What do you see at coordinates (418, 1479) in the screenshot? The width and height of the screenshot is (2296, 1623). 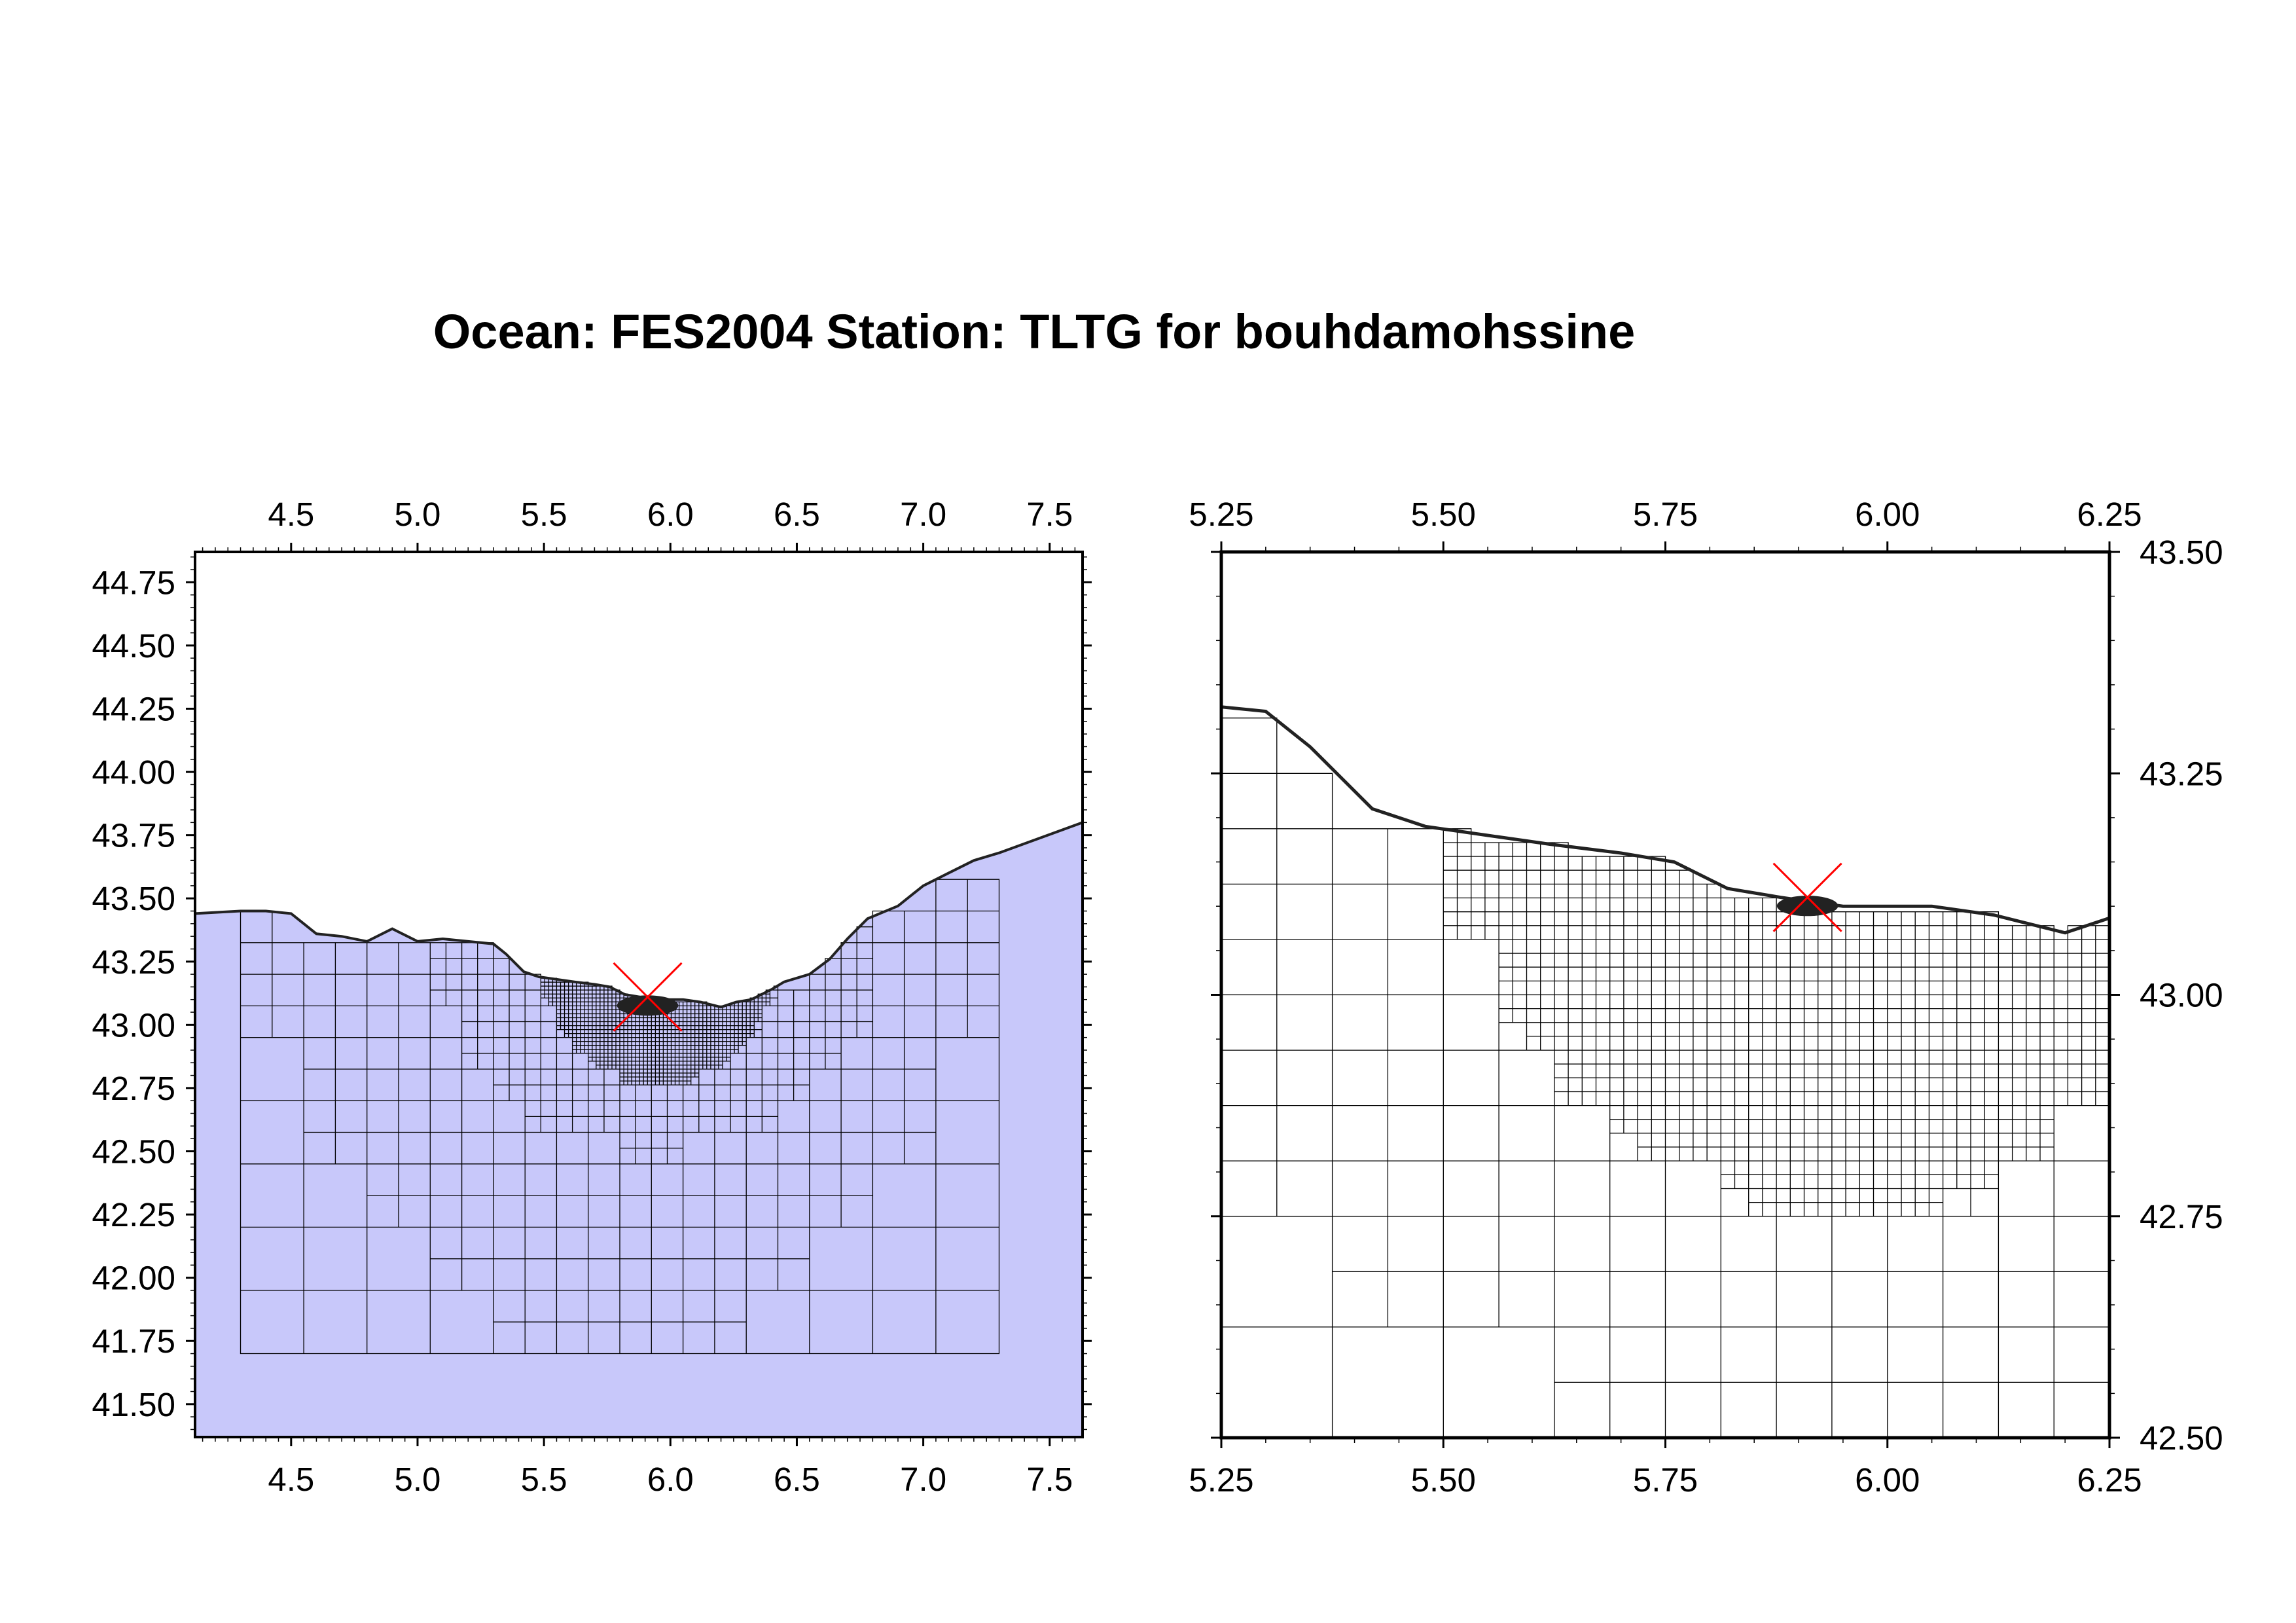 I see `x-tick-label-bottom: 5.0` at bounding box center [418, 1479].